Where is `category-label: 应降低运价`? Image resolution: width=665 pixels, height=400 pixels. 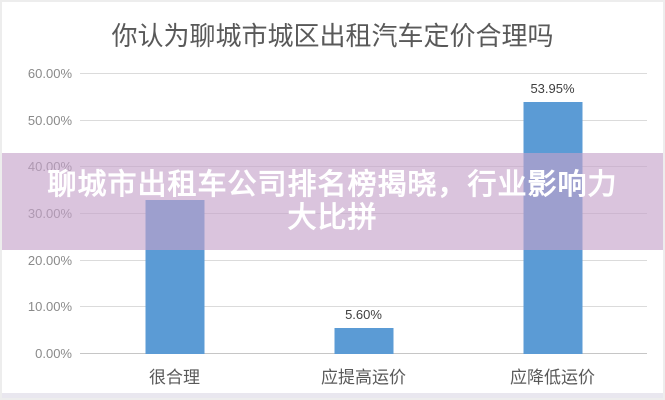 category-label: 应降低运价 is located at coordinates (552, 377).